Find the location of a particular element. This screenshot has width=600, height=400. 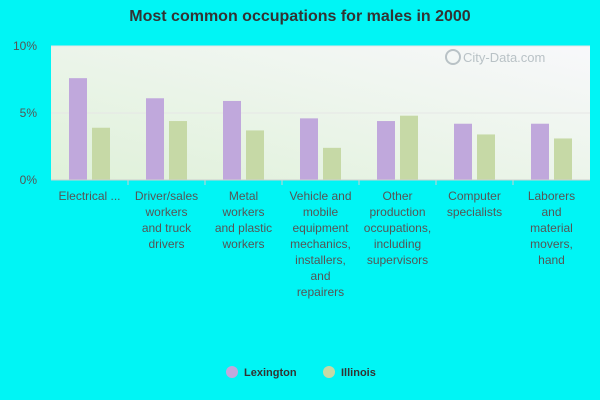

legend-swatch-lexington is located at coordinates (232, 372).